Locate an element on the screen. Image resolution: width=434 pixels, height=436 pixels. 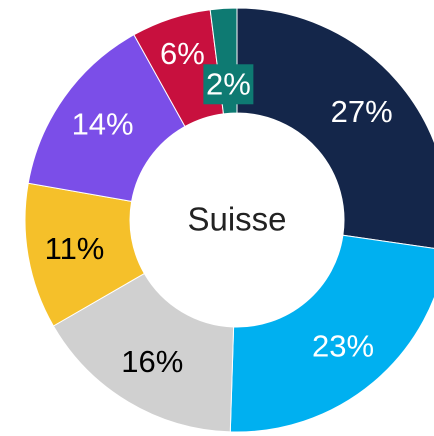
data-label: 27% is located at coordinates (362, 111).